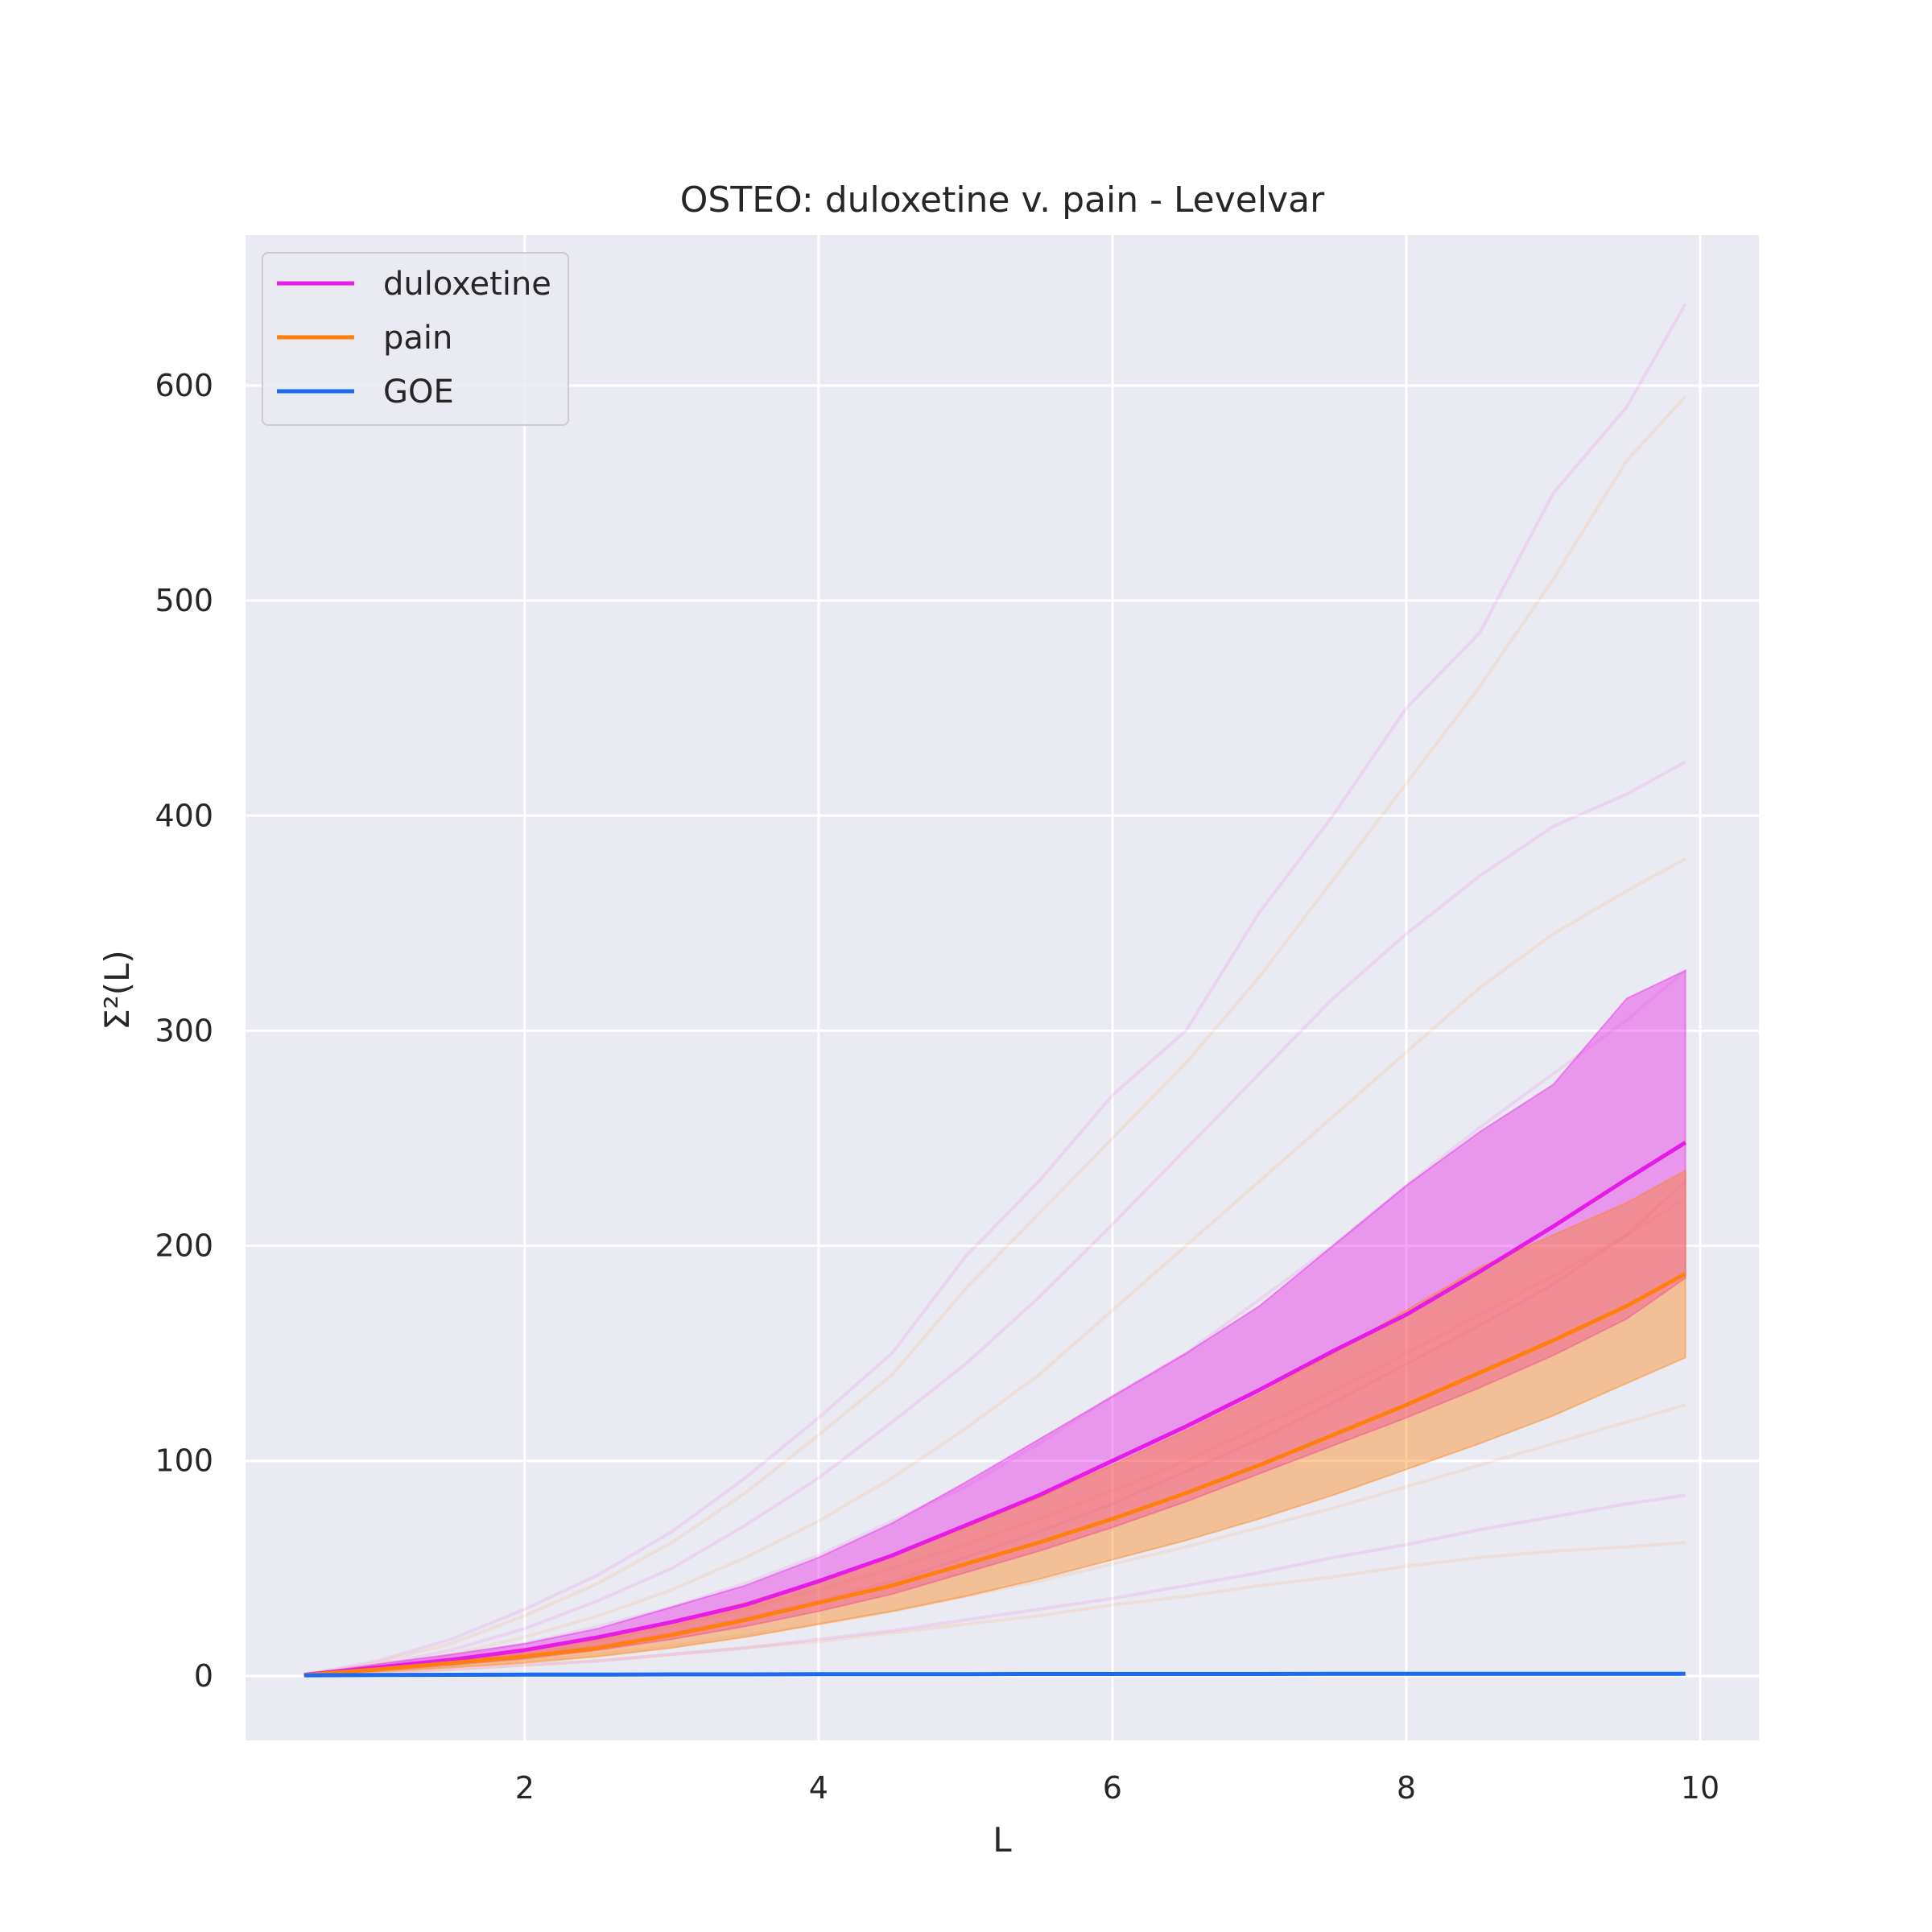 The height and width of the screenshot is (1932, 1932). Describe the element at coordinates (818, 1788) in the screenshot. I see `x-tick-label: 4` at that location.